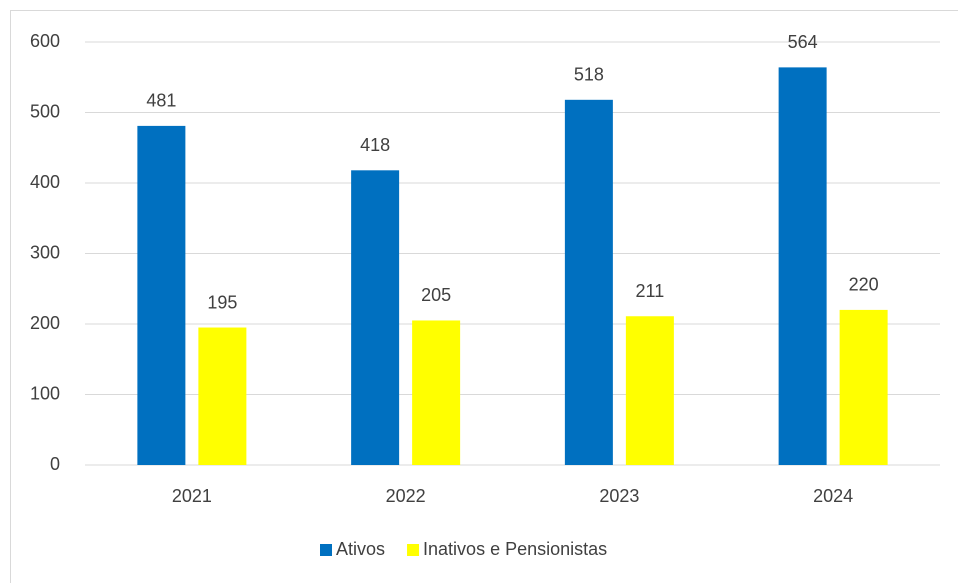 This screenshot has width=958, height=583. I want to click on data-label: 220, so click(864, 285).